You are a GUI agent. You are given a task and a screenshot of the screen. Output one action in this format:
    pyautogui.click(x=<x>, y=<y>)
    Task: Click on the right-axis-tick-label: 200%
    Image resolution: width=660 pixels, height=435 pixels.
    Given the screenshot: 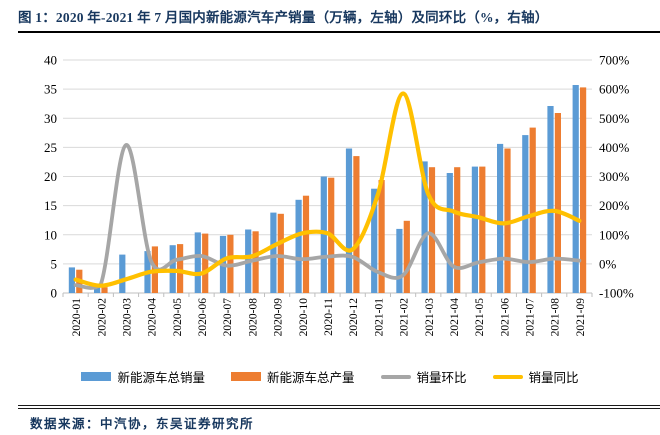 What is the action you would take?
    pyautogui.click(x=614, y=205)
    